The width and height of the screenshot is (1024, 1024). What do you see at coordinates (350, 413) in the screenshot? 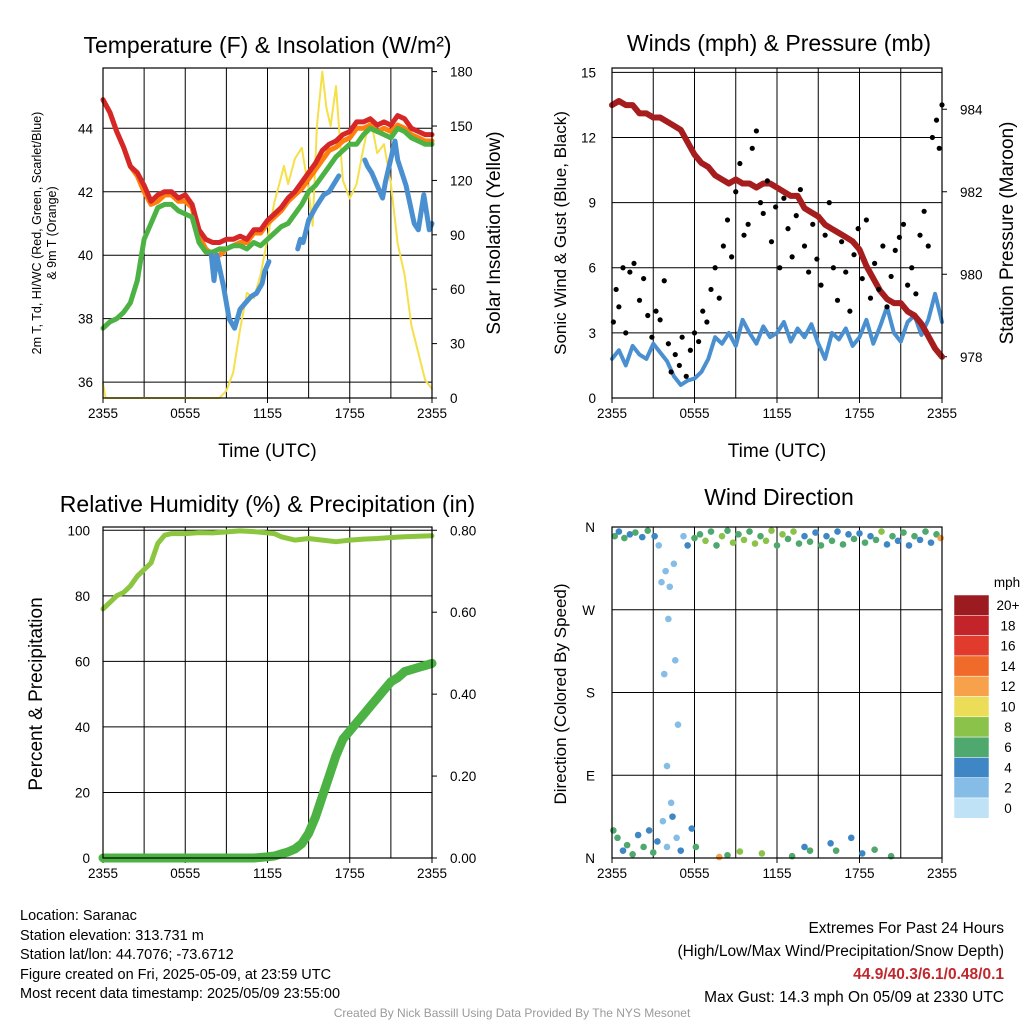
I see `x-tick-label: 1755` at bounding box center [350, 413].